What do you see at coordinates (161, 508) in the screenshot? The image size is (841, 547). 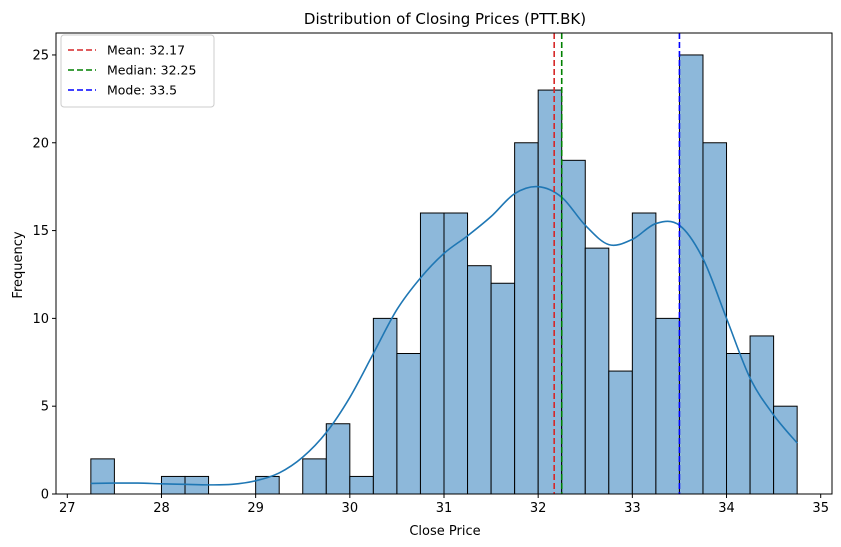 I see `x-tick-label: 28` at bounding box center [161, 508].